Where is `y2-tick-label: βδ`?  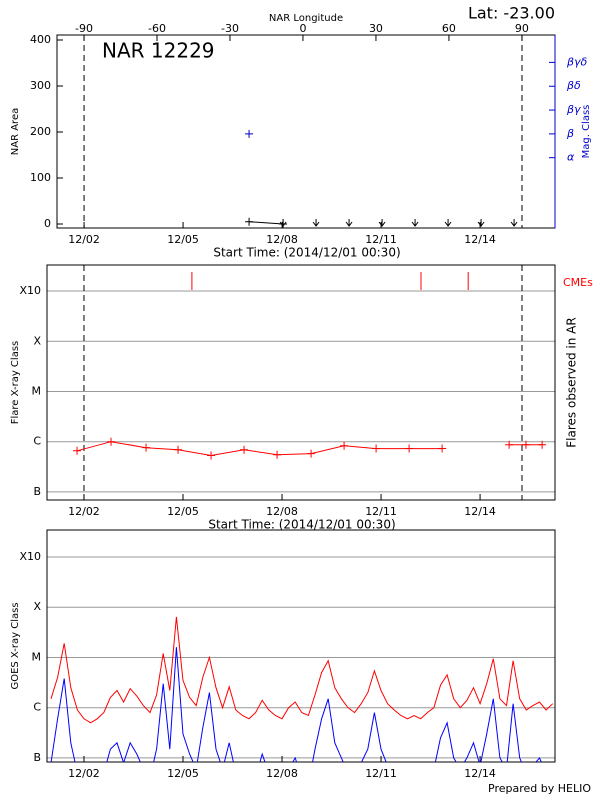
y2-tick-label: βδ is located at coordinates (573, 85).